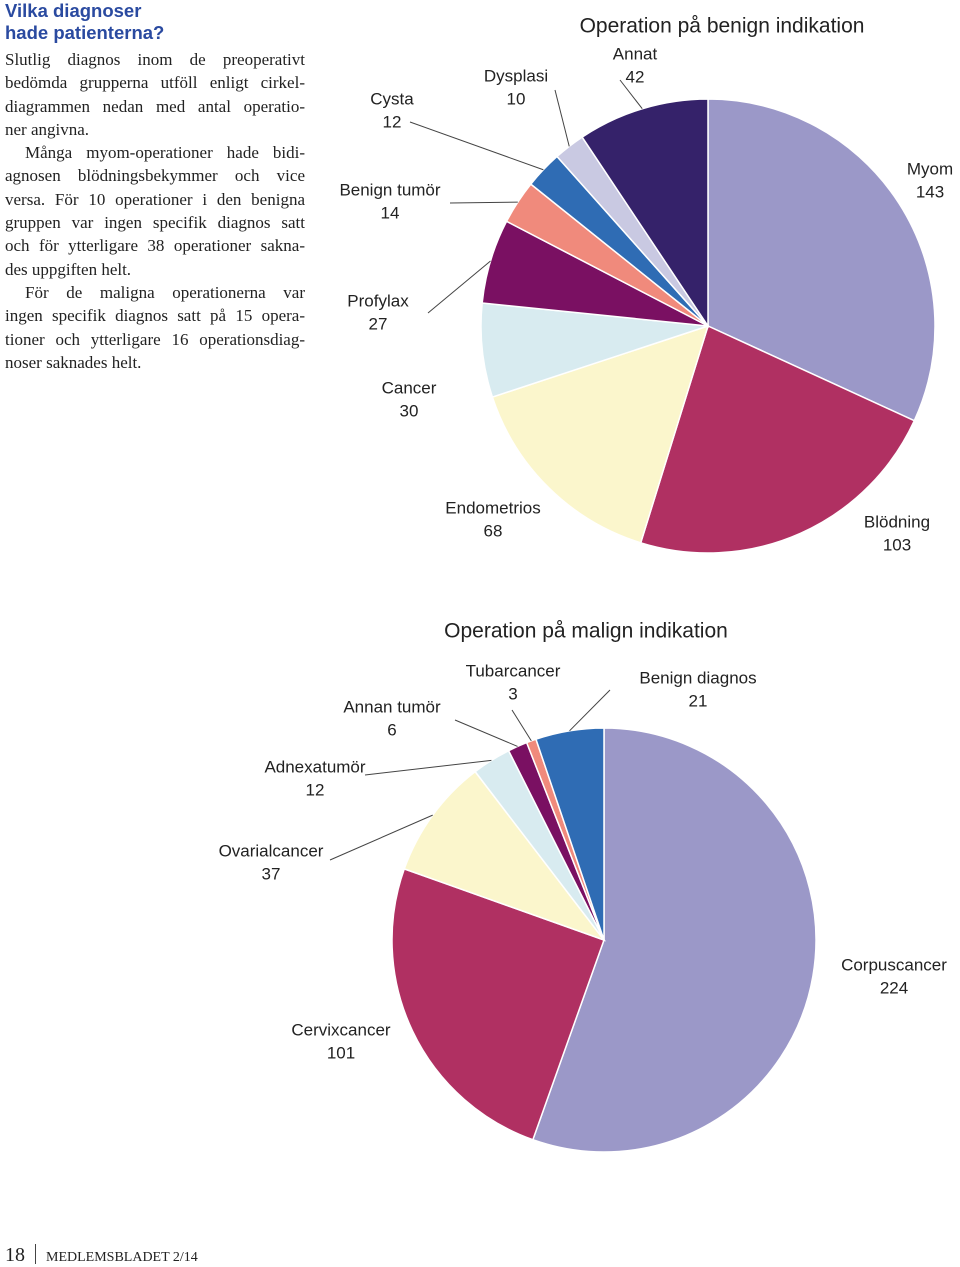  Describe the element at coordinates (635, 53) in the screenshot. I see `slice-label: Annat` at that location.